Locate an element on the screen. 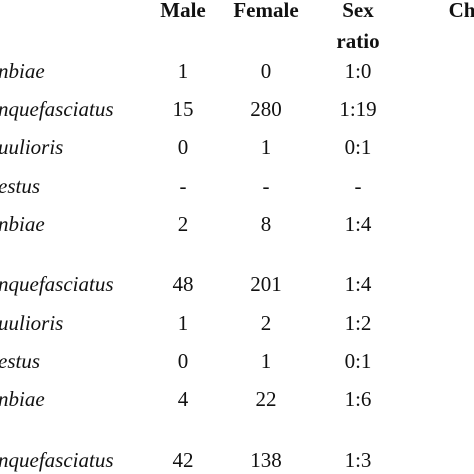 The width and height of the screenshot is (474, 474). cell: 8 is located at coordinates (266, 224).